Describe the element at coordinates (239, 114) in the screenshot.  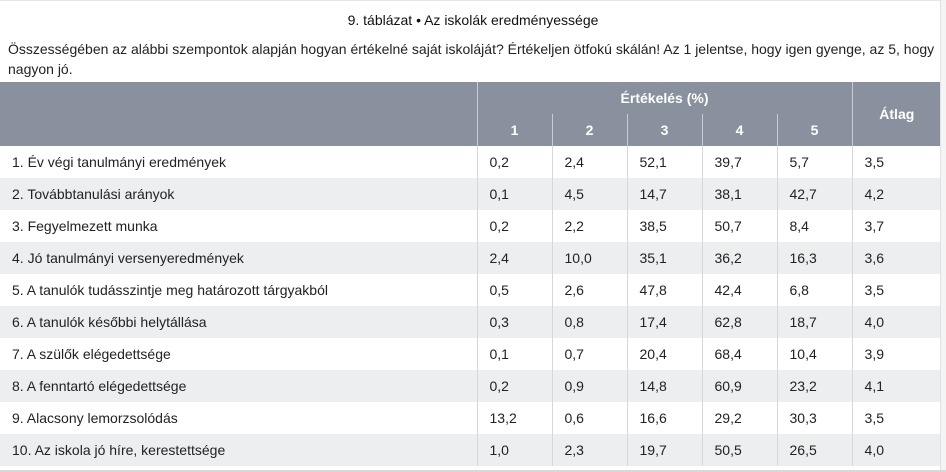
I see `label-column-header` at that location.